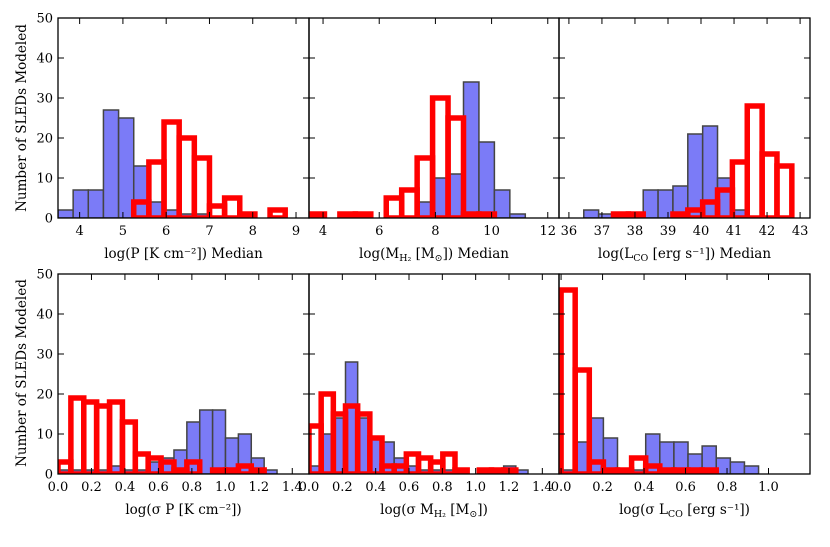 Image resolution: width=830 pixels, height=547 pixels. I want to click on x-tick-label-m_sigma-7: 1.4, so click(542, 487).